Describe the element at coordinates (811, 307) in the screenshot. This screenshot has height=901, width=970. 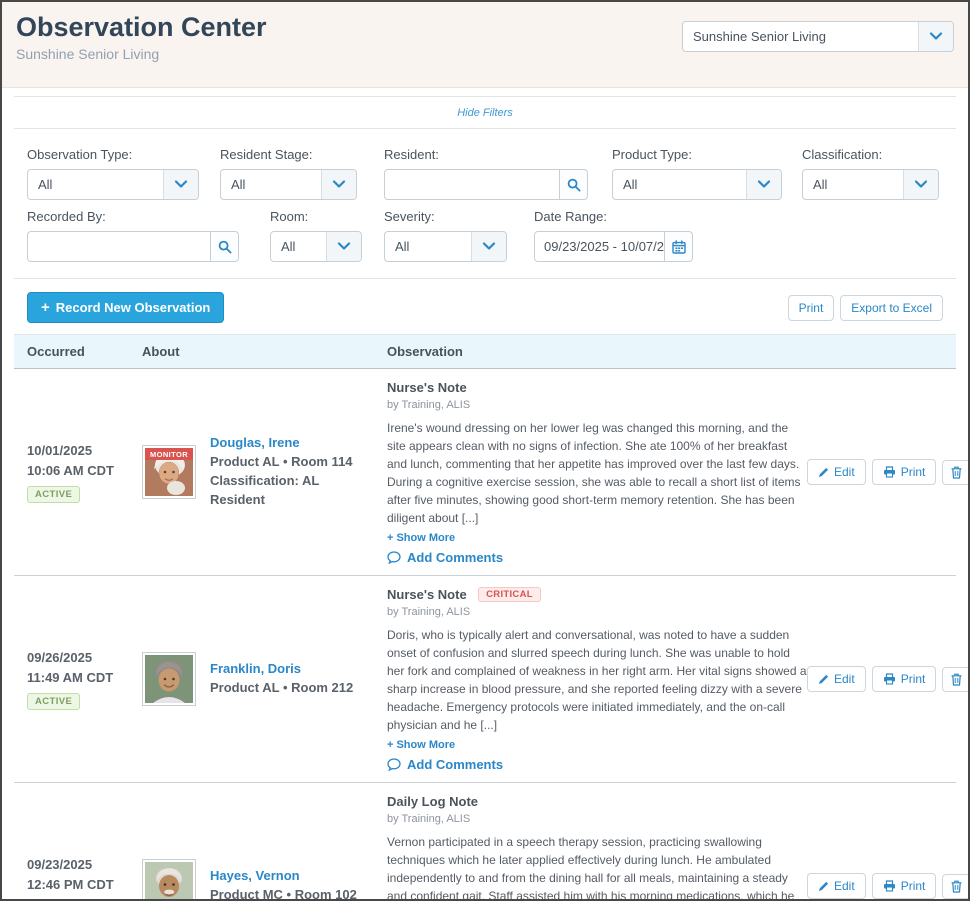
I see `print-list-button: Print` at that location.